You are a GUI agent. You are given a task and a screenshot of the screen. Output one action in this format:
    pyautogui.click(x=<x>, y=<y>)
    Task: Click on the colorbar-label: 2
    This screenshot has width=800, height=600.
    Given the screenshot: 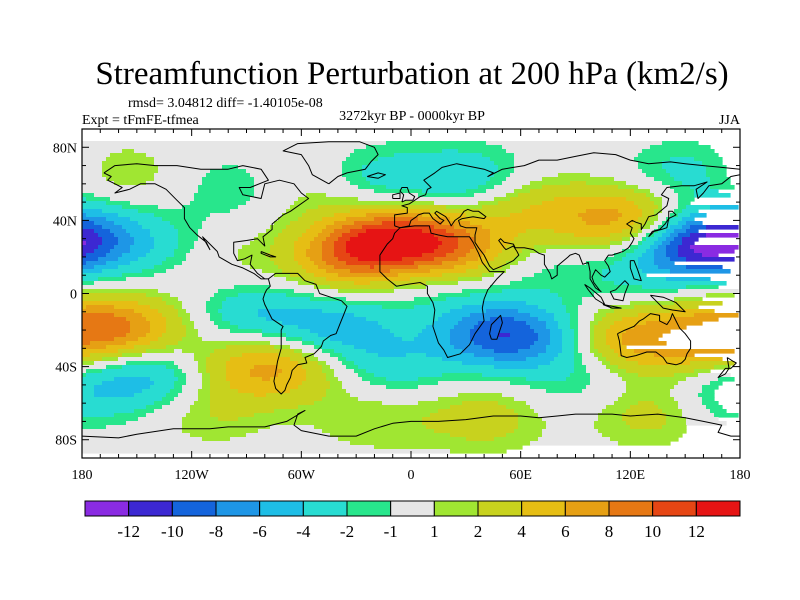 What is the action you would take?
    pyautogui.click(x=478, y=531)
    